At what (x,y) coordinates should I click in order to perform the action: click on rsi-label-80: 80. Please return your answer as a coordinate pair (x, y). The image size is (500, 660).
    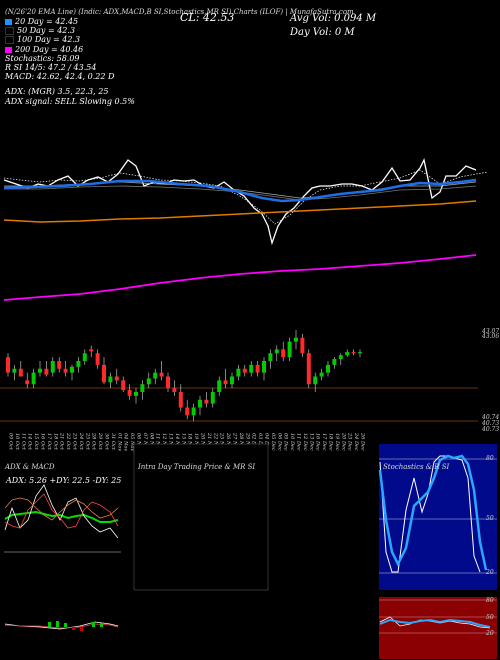
    Looking at the image, I should click on (490, 600).